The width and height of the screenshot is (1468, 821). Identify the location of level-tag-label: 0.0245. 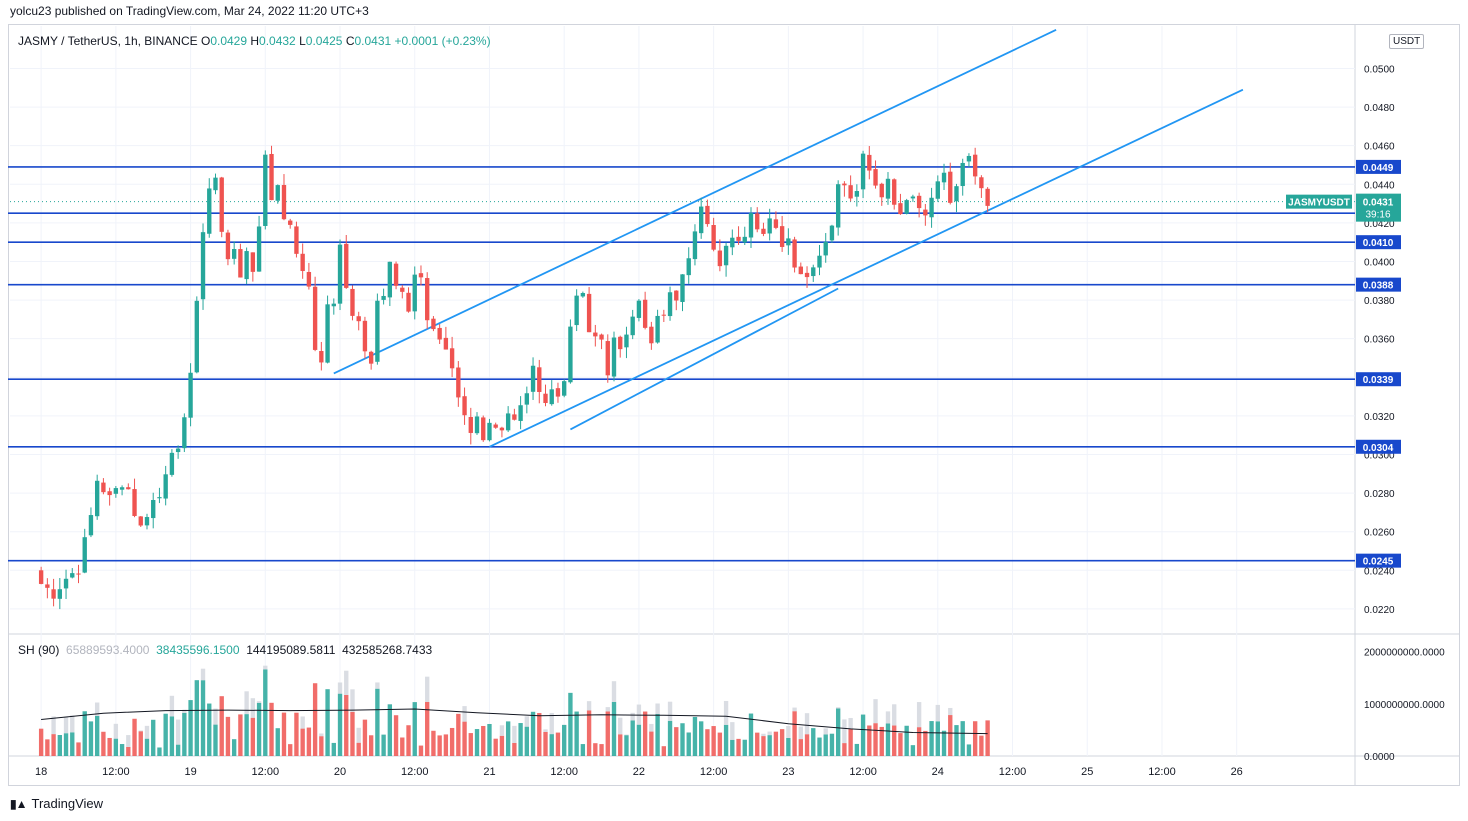
(1378, 562).